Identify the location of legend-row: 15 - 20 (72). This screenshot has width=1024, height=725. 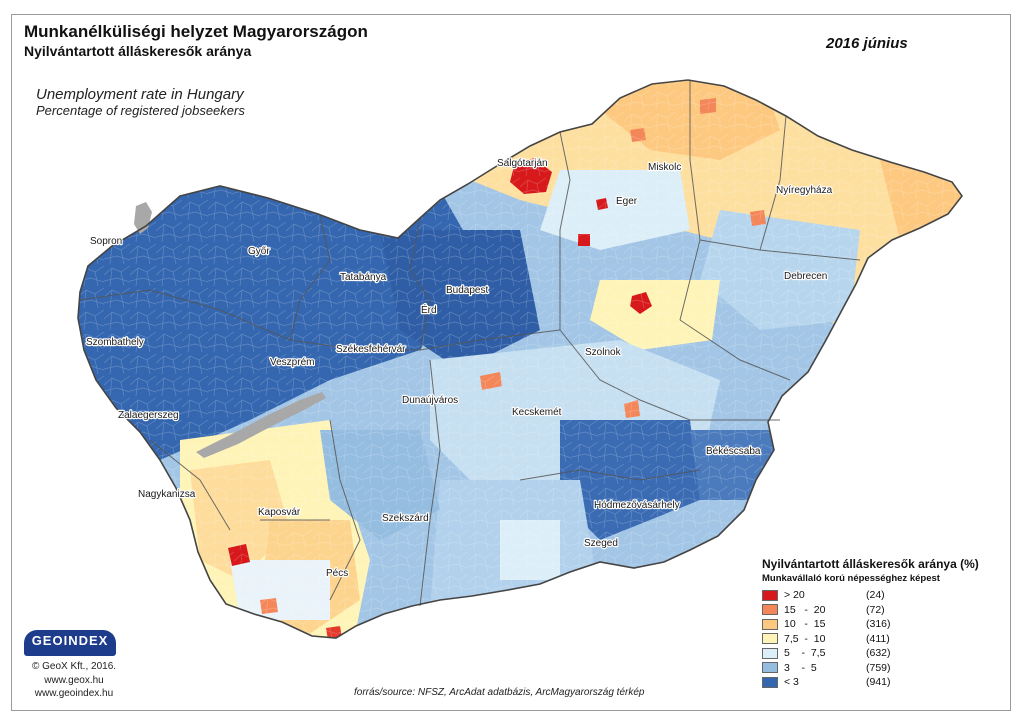
(882, 610).